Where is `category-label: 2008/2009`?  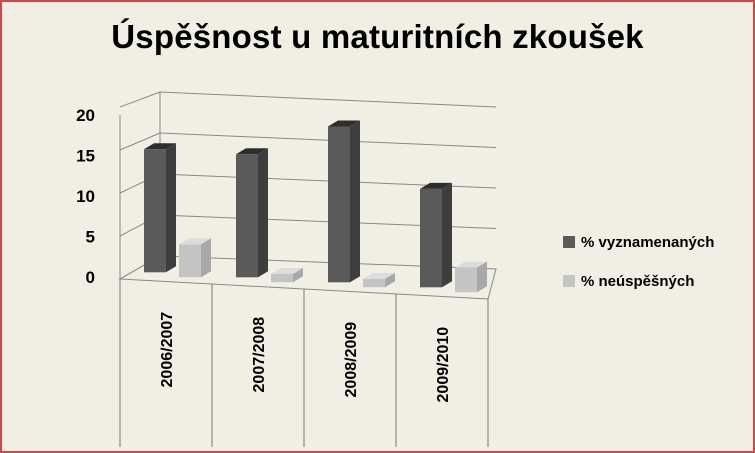 category-label: 2008/2009 is located at coordinates (351, 360).